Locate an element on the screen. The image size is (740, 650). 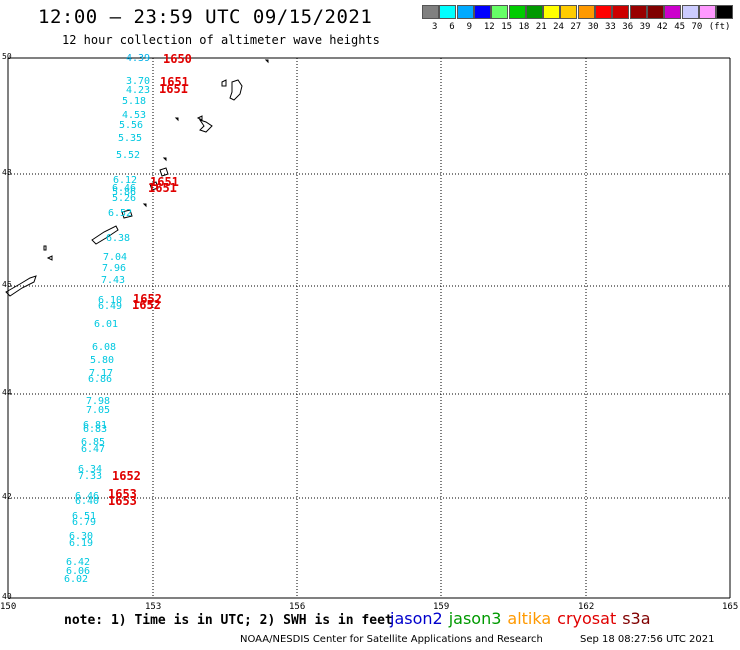
wave-height-value: 6.51 is located at coordinates (84, 516).